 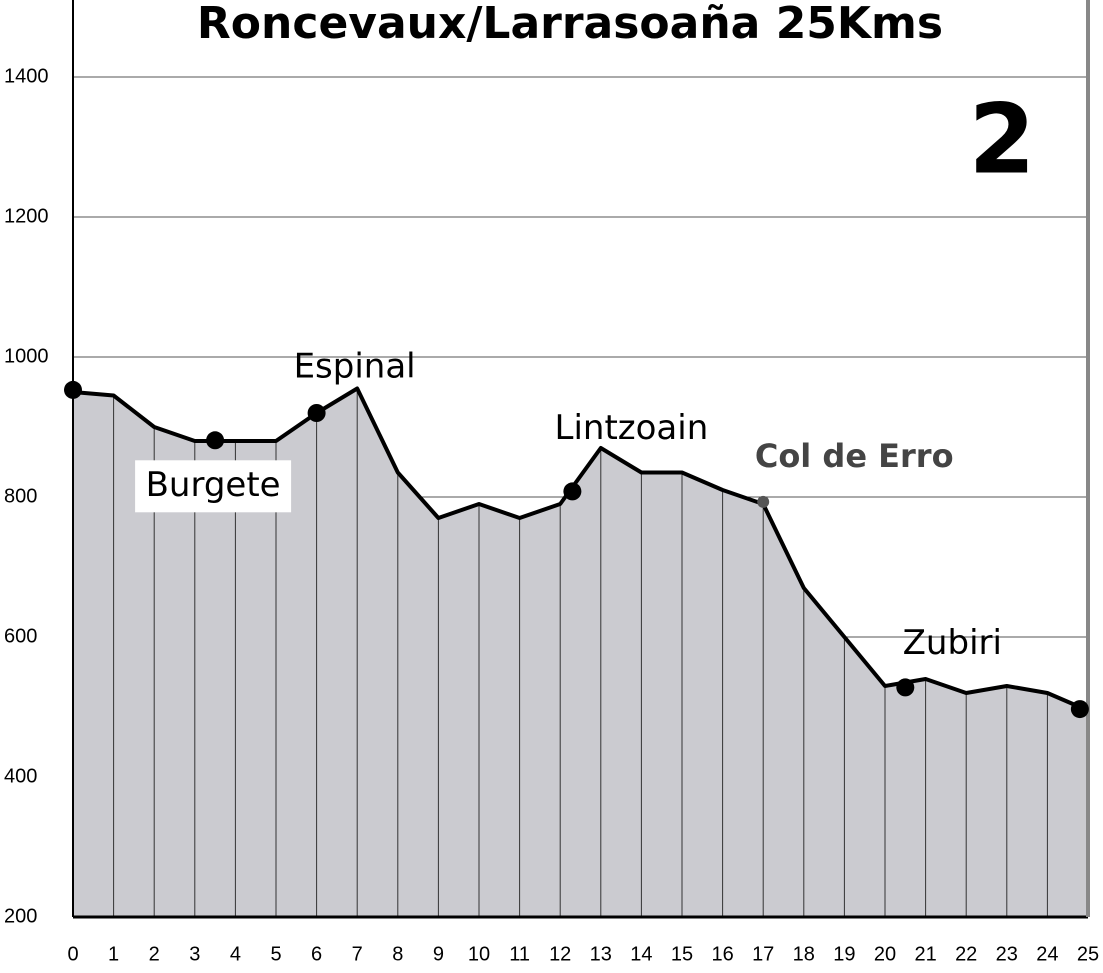 I want to click on y-tick-label: 800, so click(x=20, y=496).